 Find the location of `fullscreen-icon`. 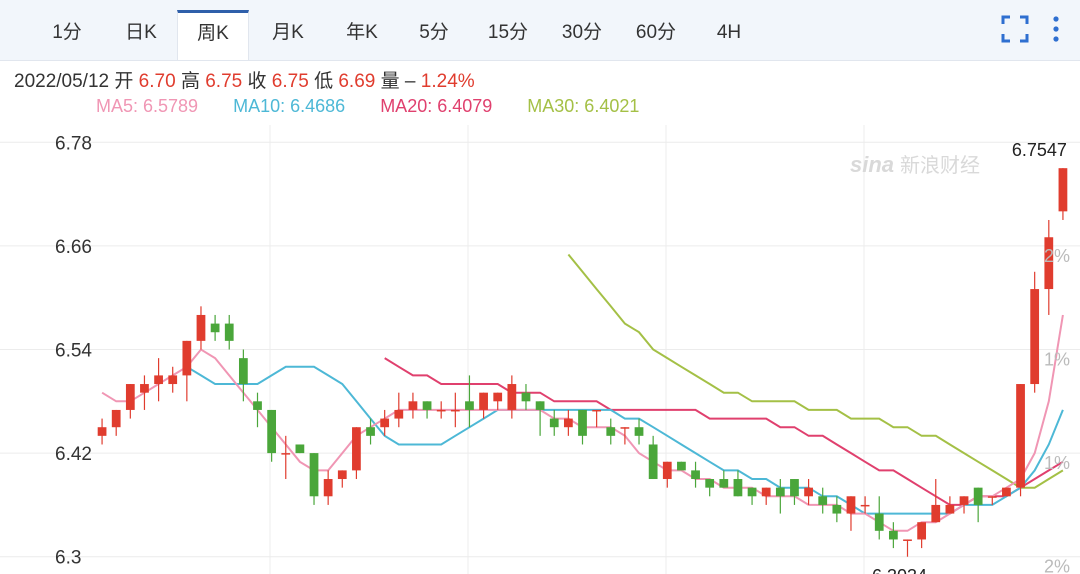

fullscreen-icon is located at coordinates (1015, 29).